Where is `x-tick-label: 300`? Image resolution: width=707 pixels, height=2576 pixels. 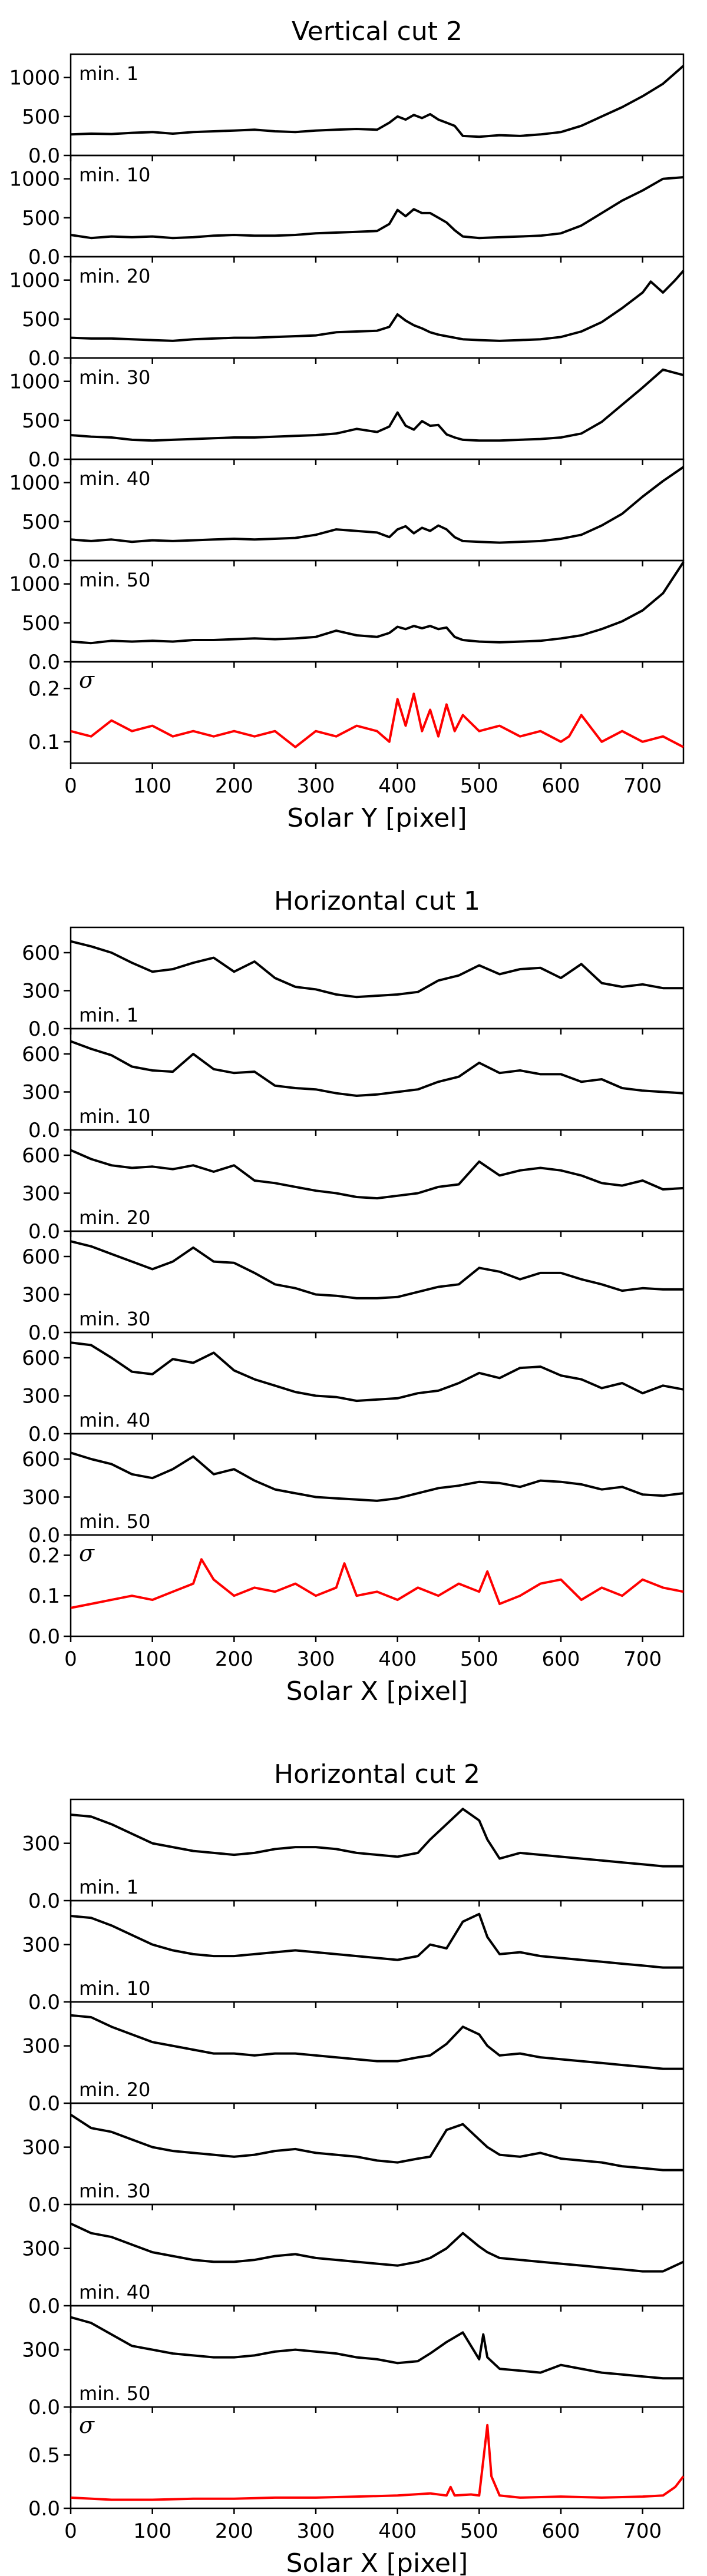
x-tick-label: 300 is located at coordinates (316, 786).